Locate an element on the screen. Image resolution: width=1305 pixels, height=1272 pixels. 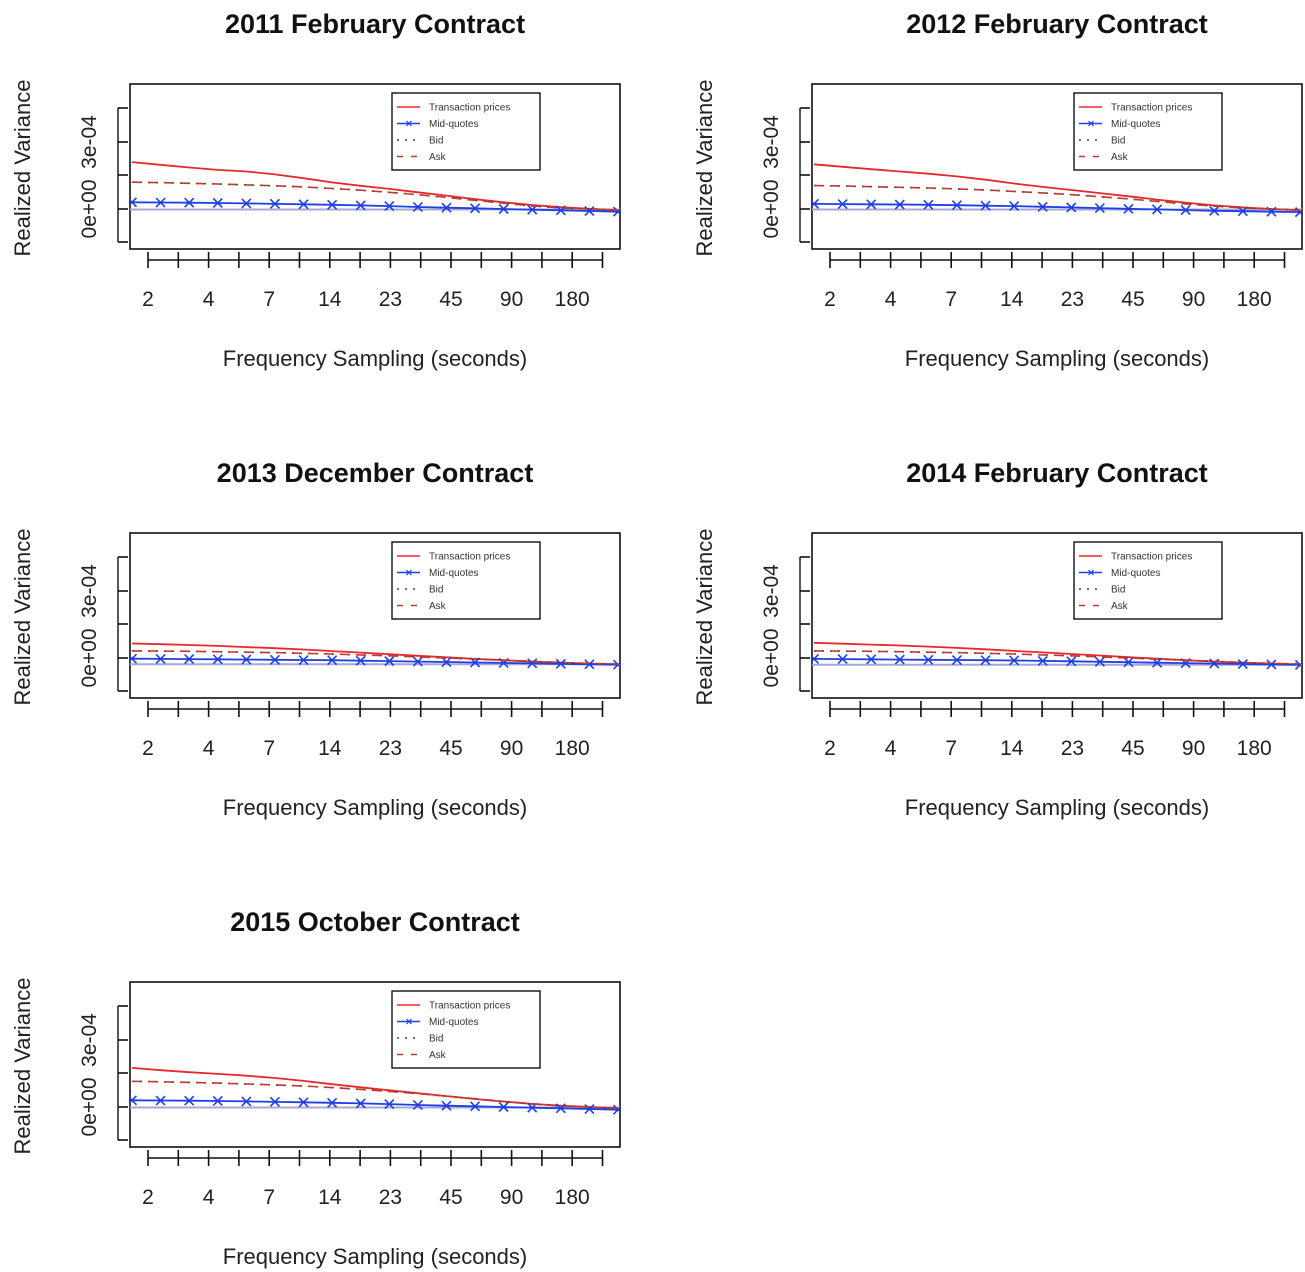
panel-title: 2015 October Contract is located at coordinates (375, 922).